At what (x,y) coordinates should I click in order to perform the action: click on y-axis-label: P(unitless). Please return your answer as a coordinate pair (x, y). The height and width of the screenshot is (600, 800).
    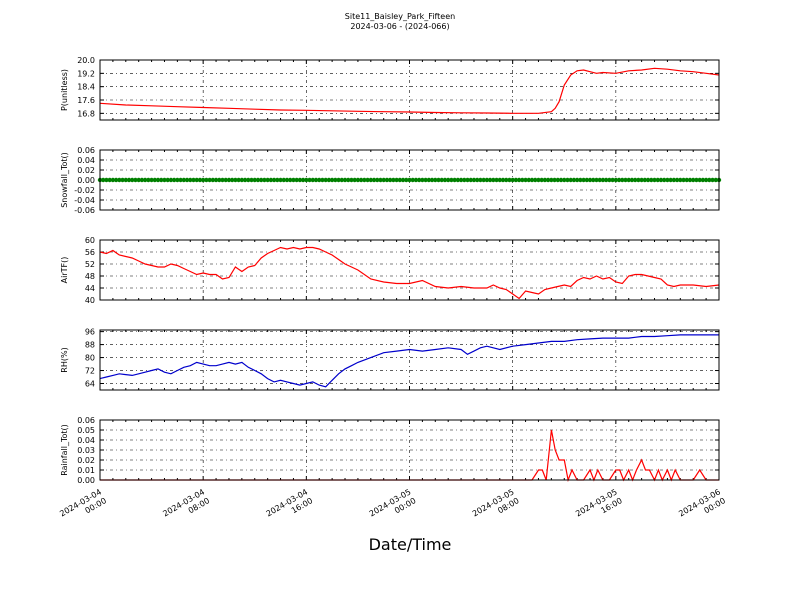
    Looking at the image, I should click on (64, 90).